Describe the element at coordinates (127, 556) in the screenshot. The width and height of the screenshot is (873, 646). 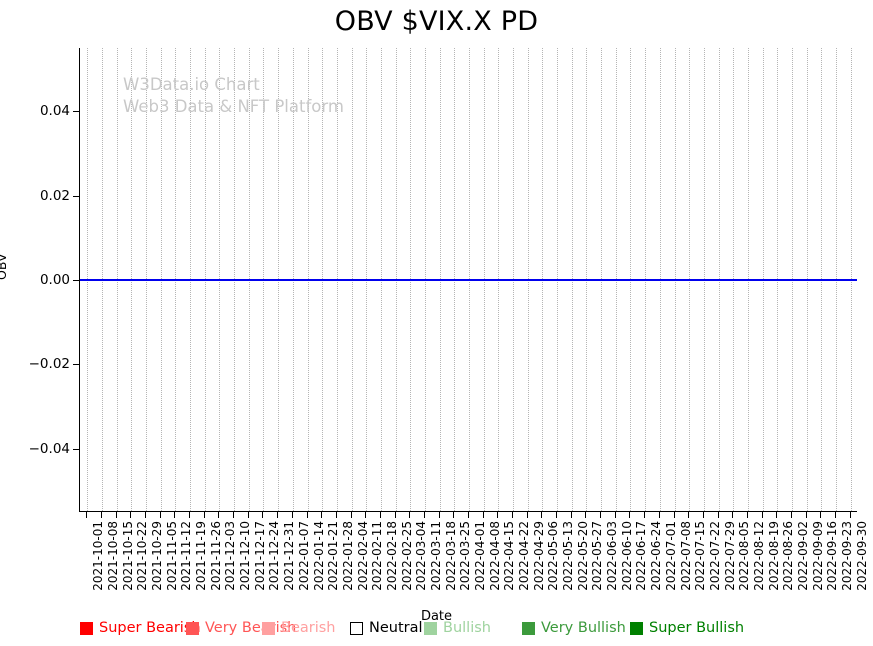
I see `x-axis-tick-label: 2021-10-15` at that location.